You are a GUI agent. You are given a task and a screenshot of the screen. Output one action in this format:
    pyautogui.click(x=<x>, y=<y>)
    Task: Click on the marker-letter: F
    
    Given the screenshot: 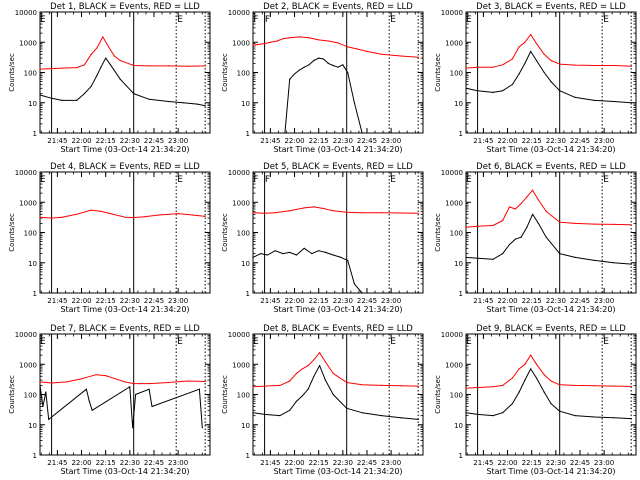 What is the action you would take?
    pyautogui.click(x=267, y=180)
    